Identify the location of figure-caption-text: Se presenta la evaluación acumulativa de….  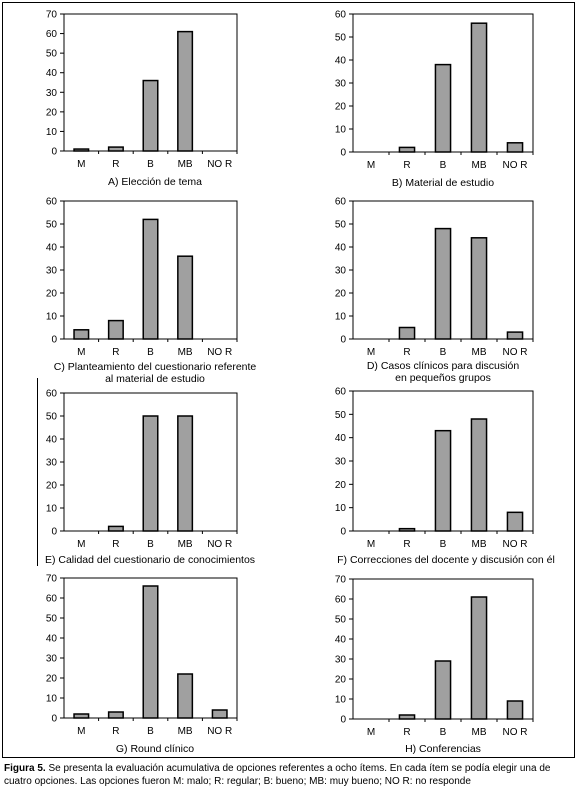
(277, 775).